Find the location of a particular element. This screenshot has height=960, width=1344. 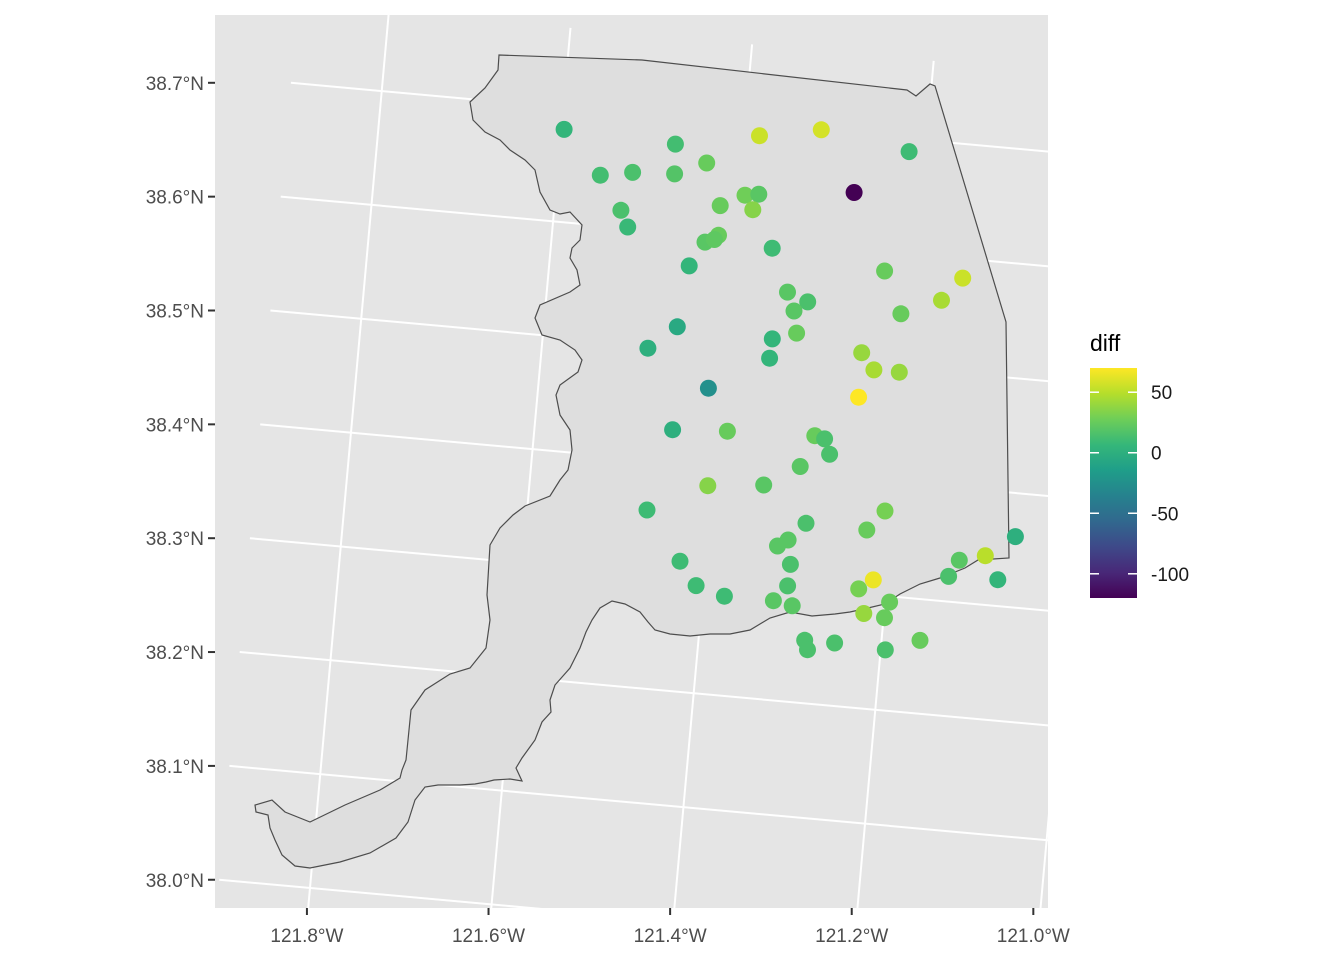

y-tick-label: 38.5°N is located at coordinates (175, 312).